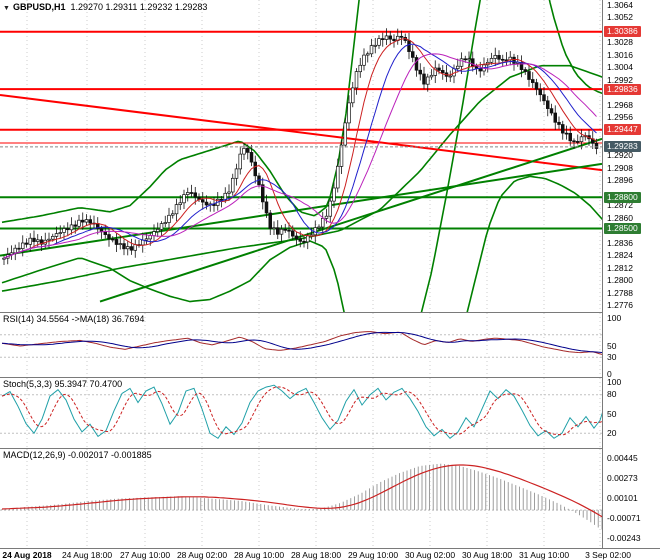 This screenshot has width=660, height=560. I want to click on price-axis-label: 1.3004, so click(620, 67).